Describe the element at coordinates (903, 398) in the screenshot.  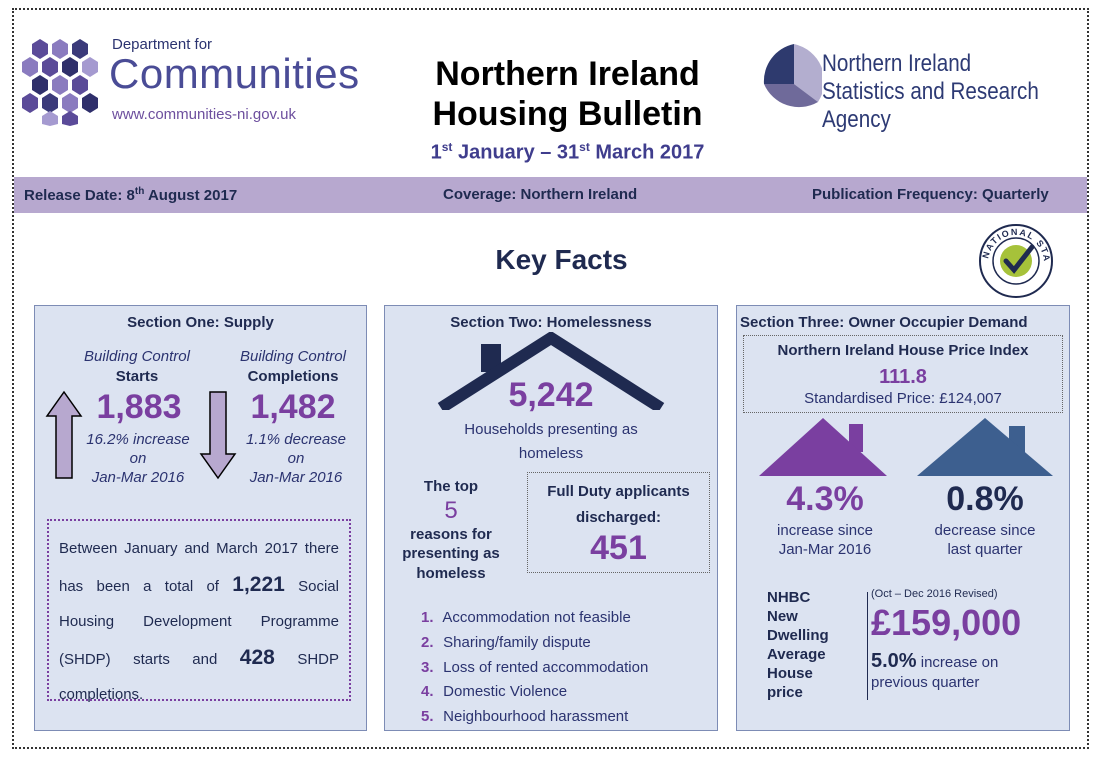
I see `hpi-standardised-price: Standardised Price: £124,007` at that location.